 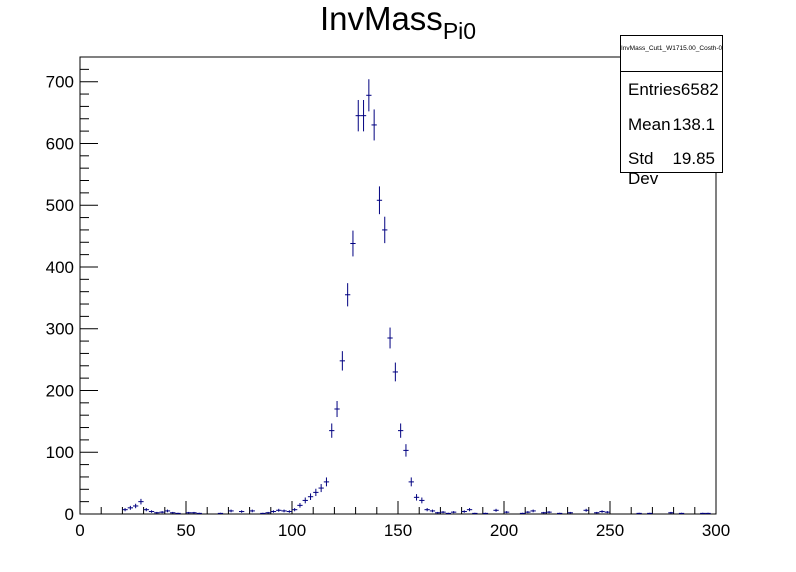 What do you see at coordinates (699, 89) in the screenshot?
I see `stats-value-entries: 6582` at bounding box center [699, 89].